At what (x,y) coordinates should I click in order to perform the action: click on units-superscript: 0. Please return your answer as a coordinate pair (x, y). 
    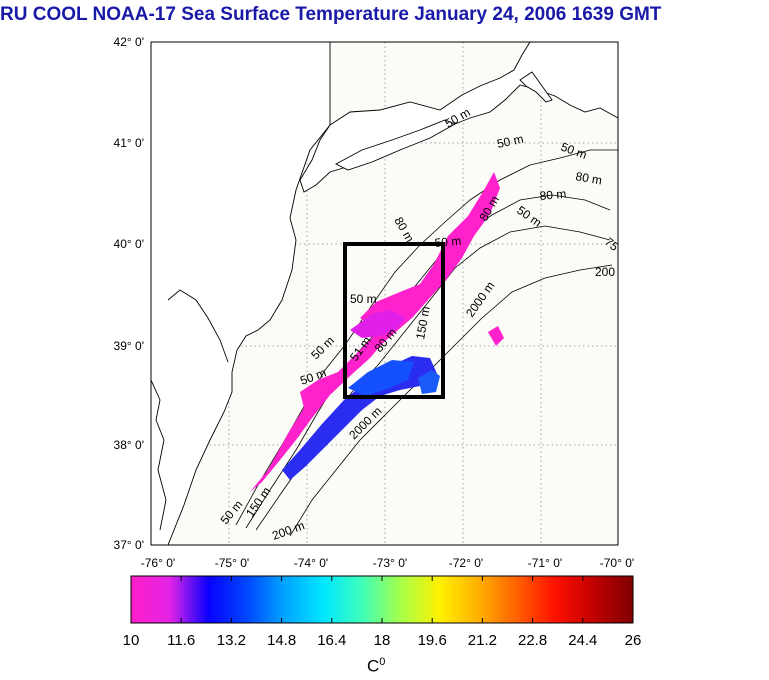
    Looking at the image, I should click on (382, 662).